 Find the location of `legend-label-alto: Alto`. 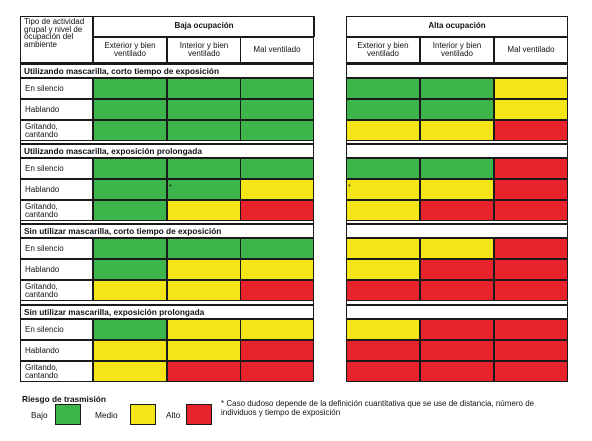

legend-label-alto: Alto is located at coordinates (173, 415).